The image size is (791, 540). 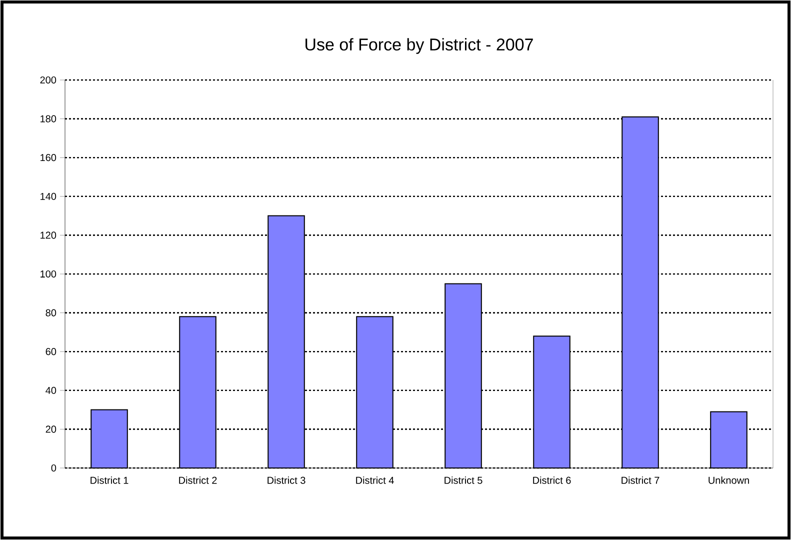 I want to click on y-tick-label: 180, so click(x=48, y=118).